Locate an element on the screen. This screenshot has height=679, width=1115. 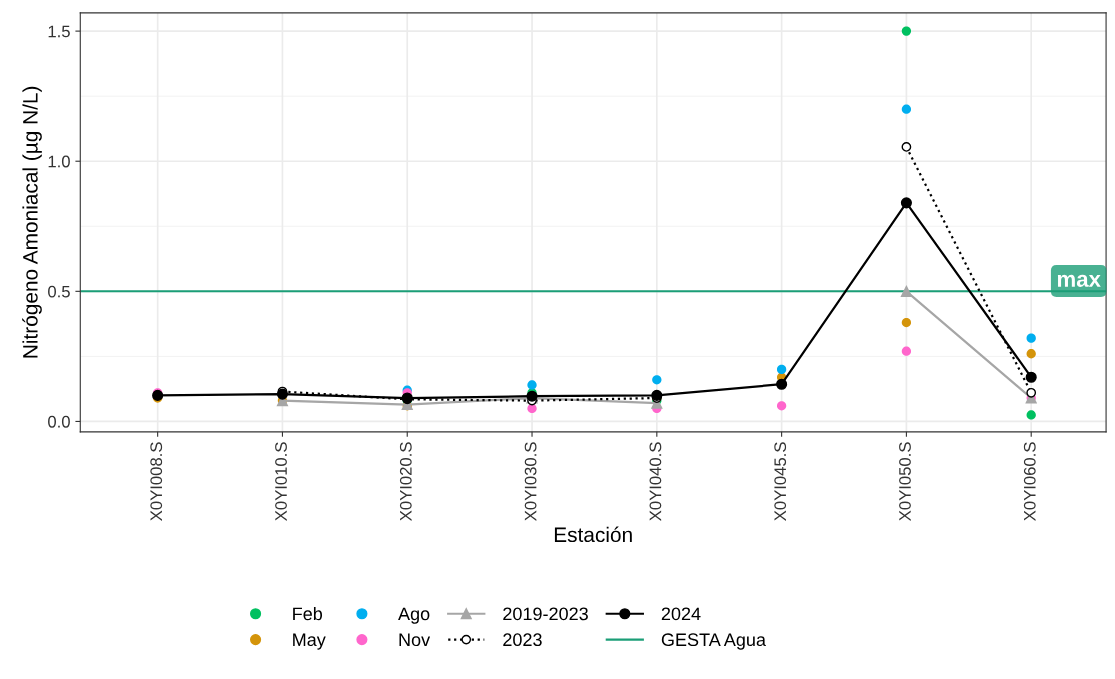
legend-label: 2024 is located at coordinates (681, 614).